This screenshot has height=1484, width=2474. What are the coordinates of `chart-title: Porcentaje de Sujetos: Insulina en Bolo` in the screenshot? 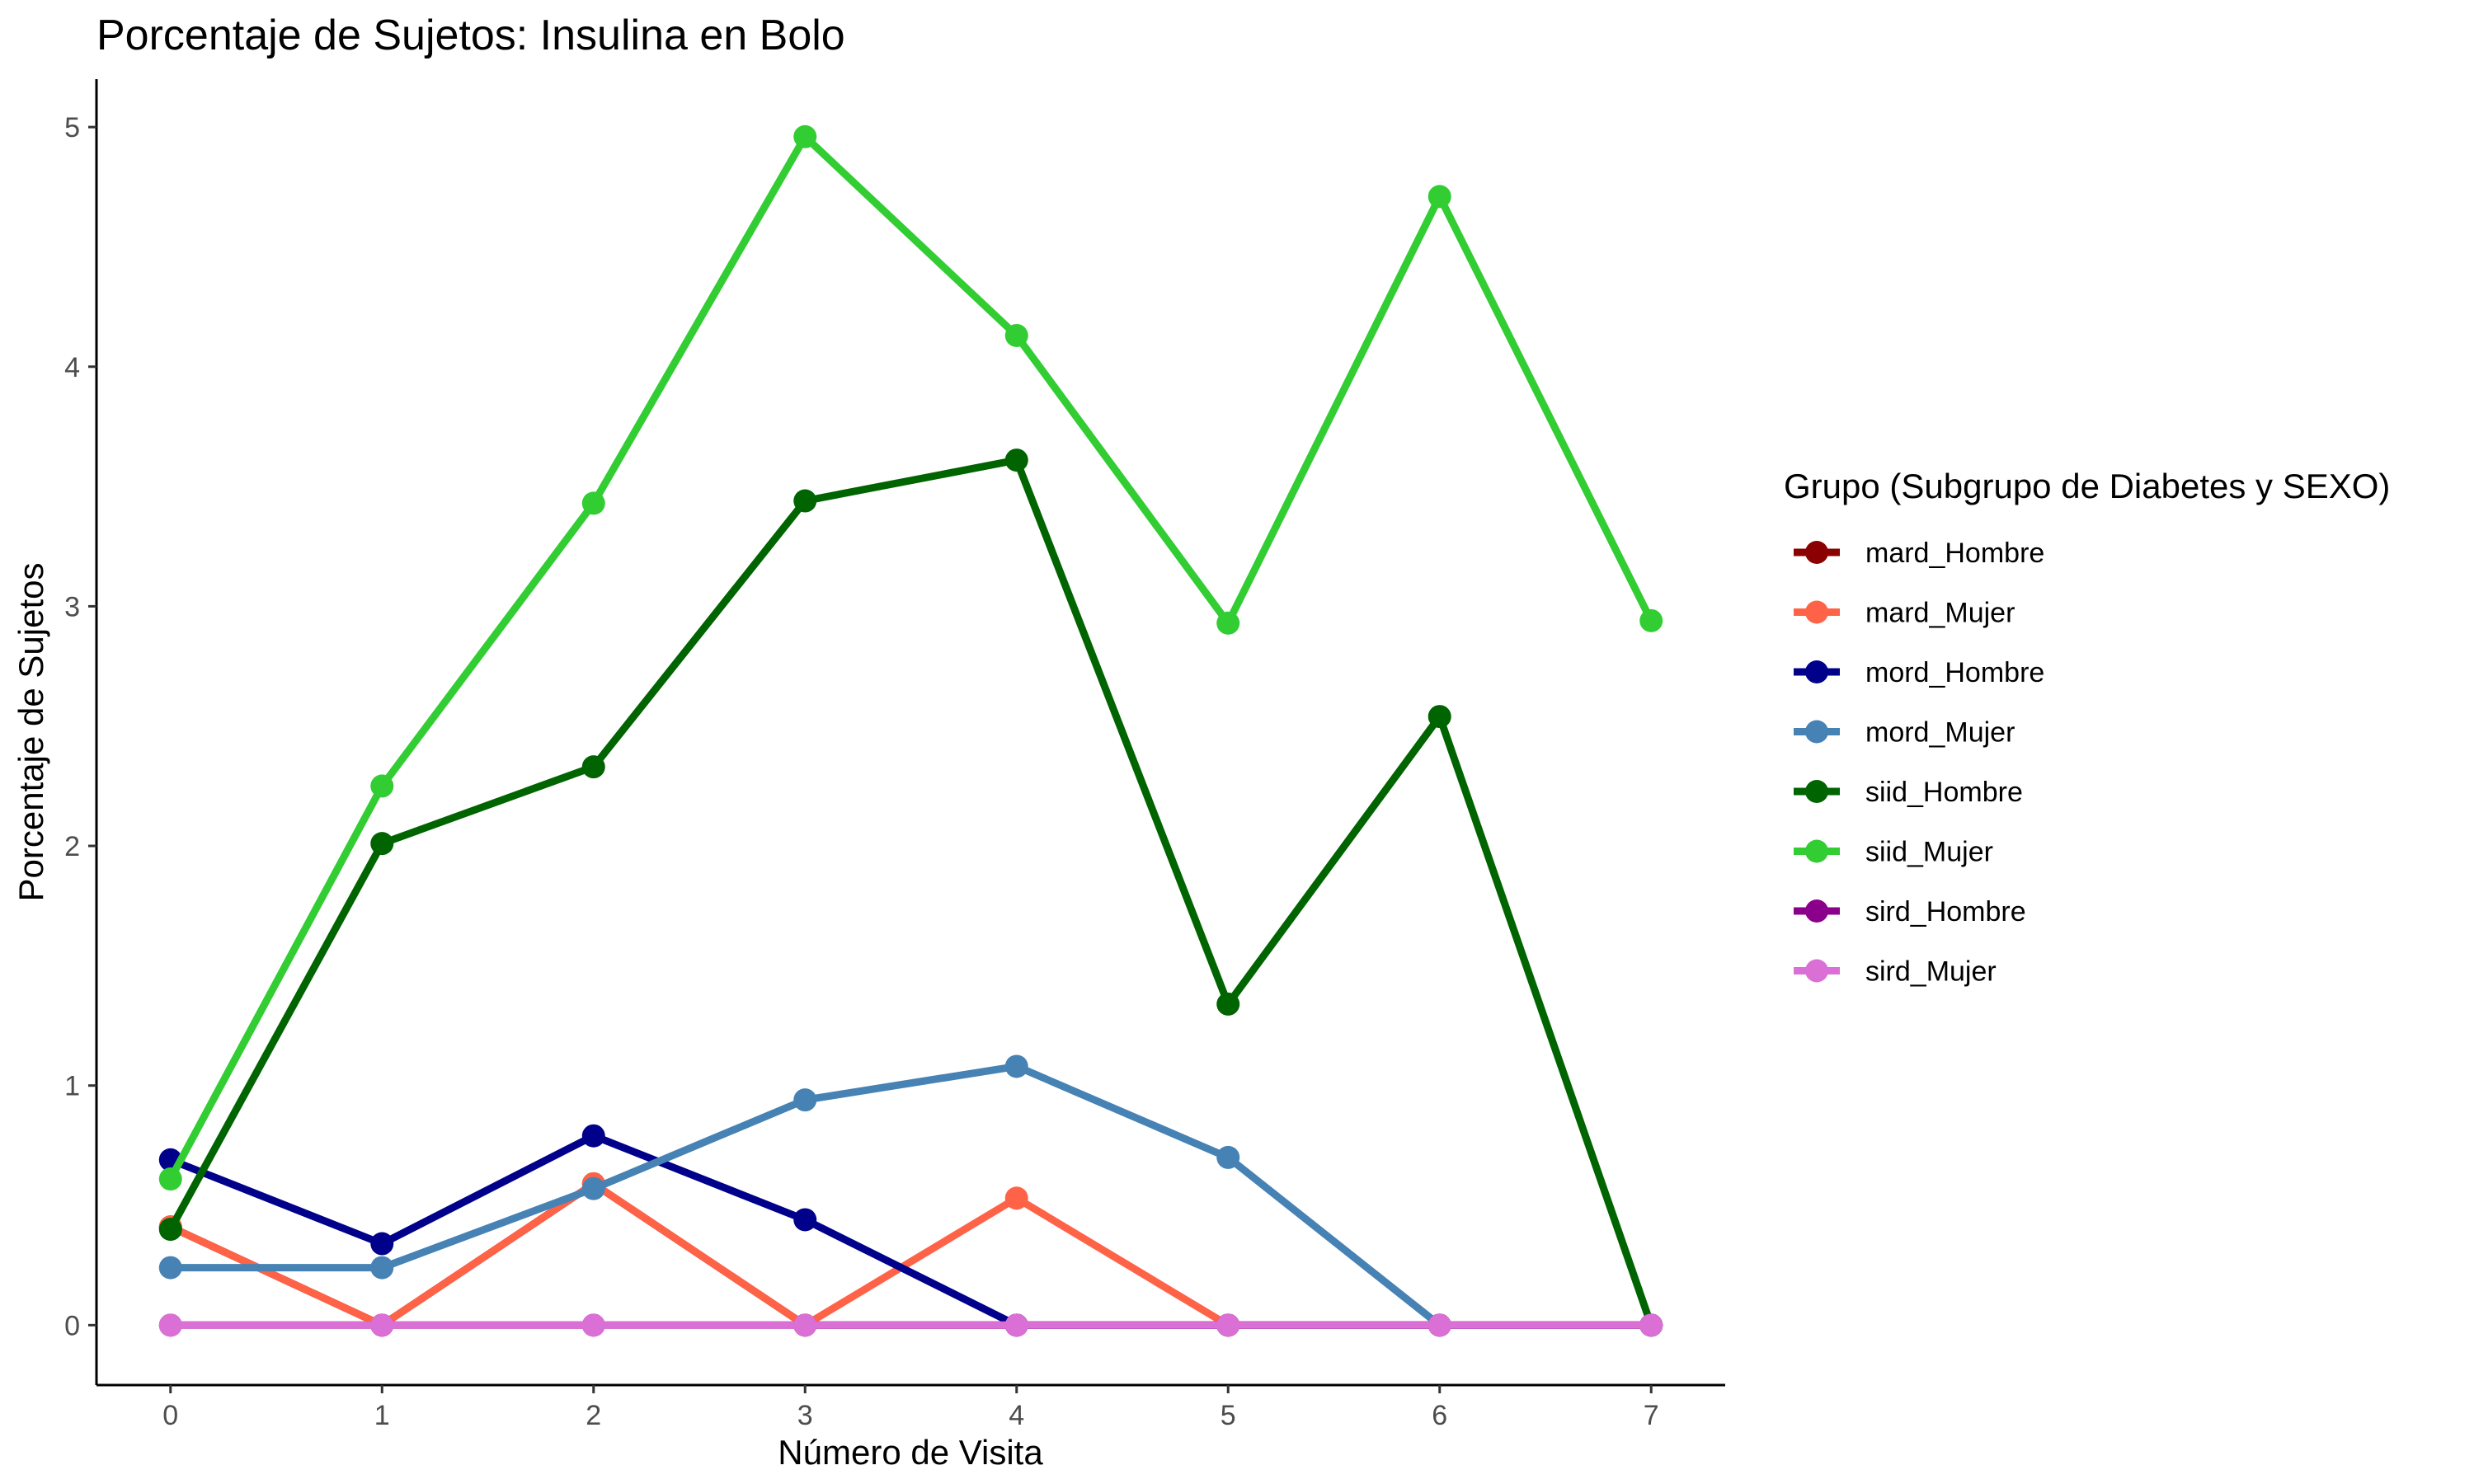 It's located at (470, 35).